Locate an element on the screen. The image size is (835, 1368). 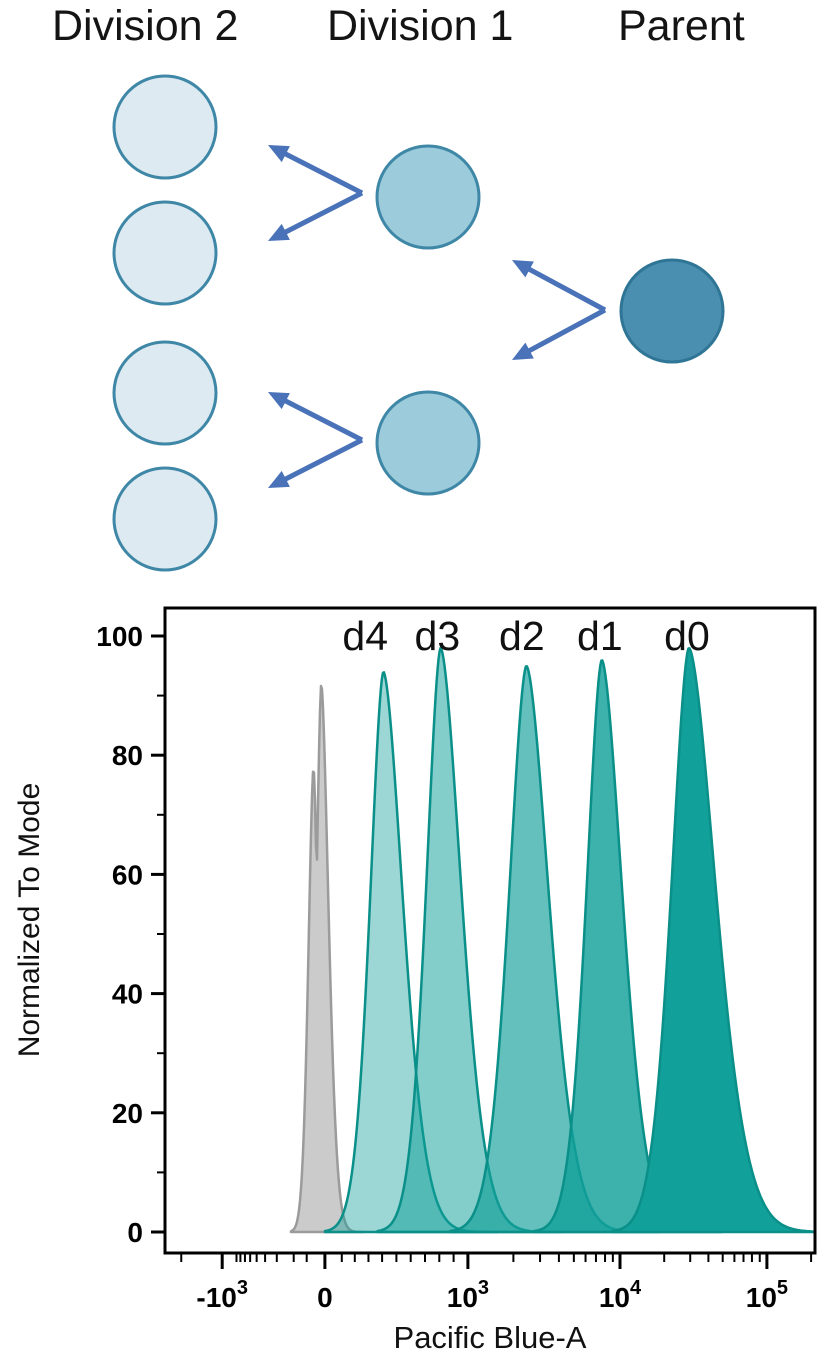
peak-label-d4: d4 is located at coordinates (365, 636).